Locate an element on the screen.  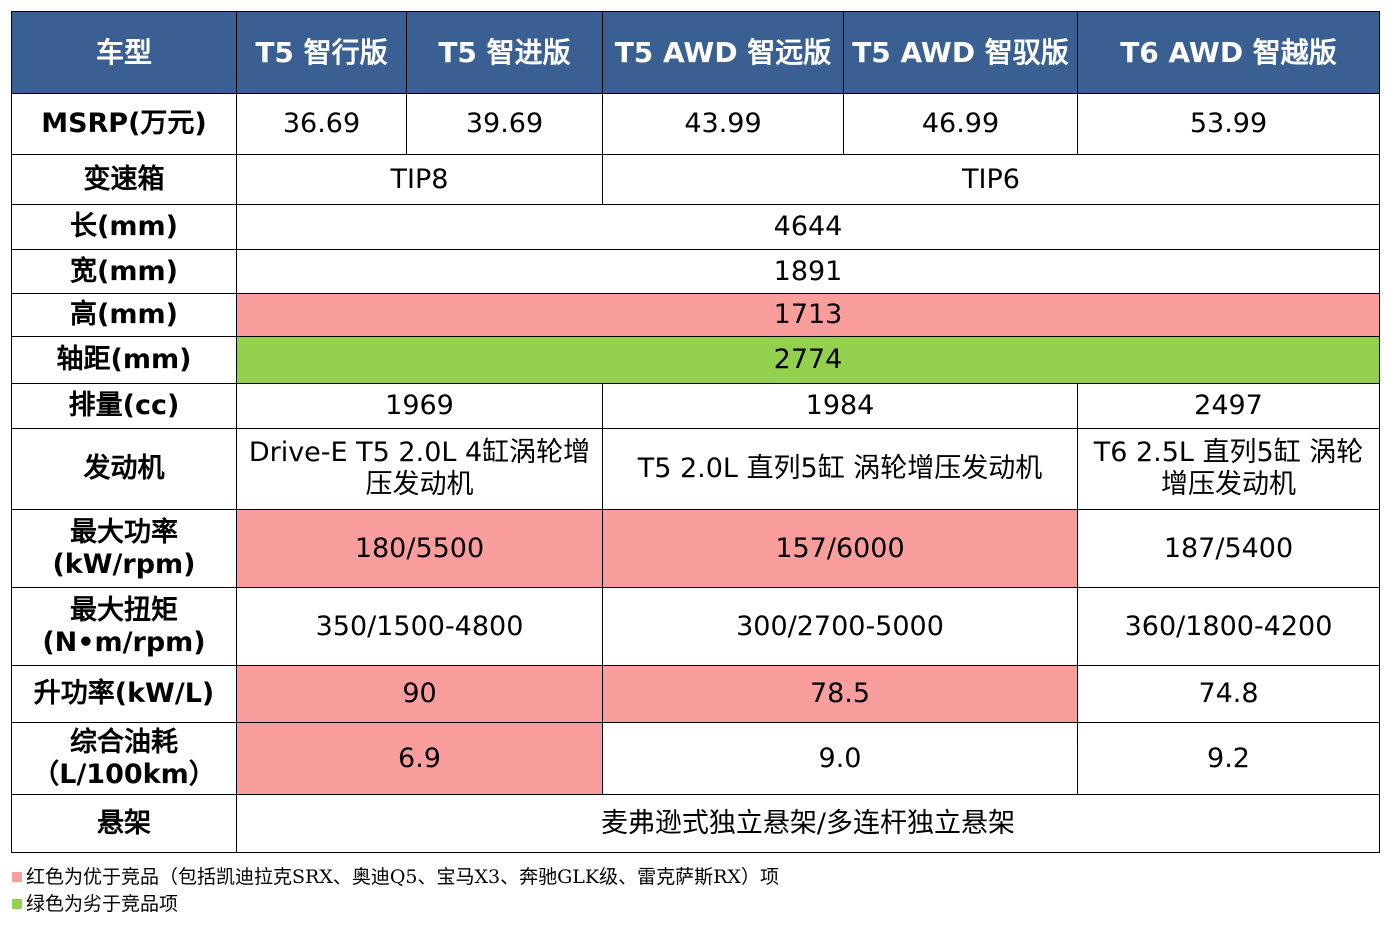
header-t6-awd-zhiyue: T6 AWD 智越版 is located at coordinates (1228, 52).